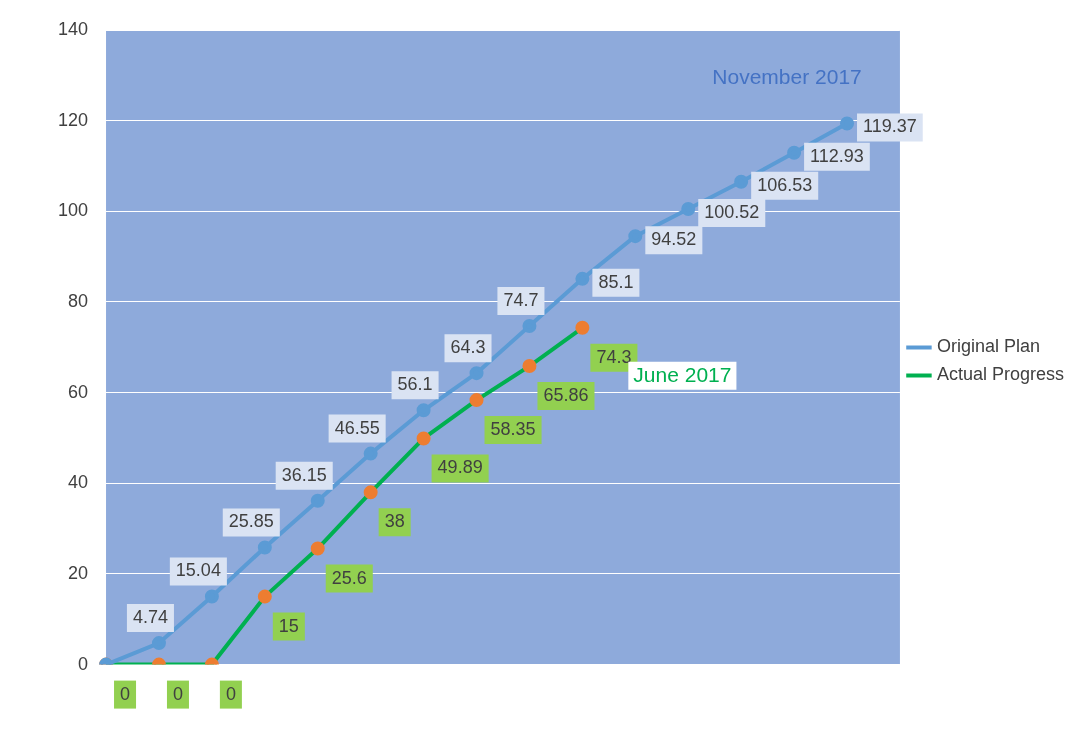 This screenshot has width=1084, height=733. Describe the element at coordinates (78, 300) in the screenshot. I see `y-tick-label: 80` at that location.